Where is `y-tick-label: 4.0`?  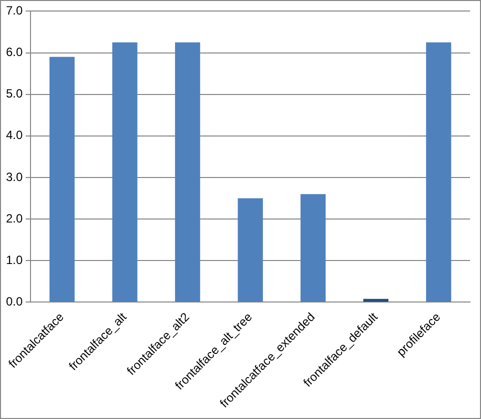 y-tick-label: 4.0 is located at coordinates (14, 135).